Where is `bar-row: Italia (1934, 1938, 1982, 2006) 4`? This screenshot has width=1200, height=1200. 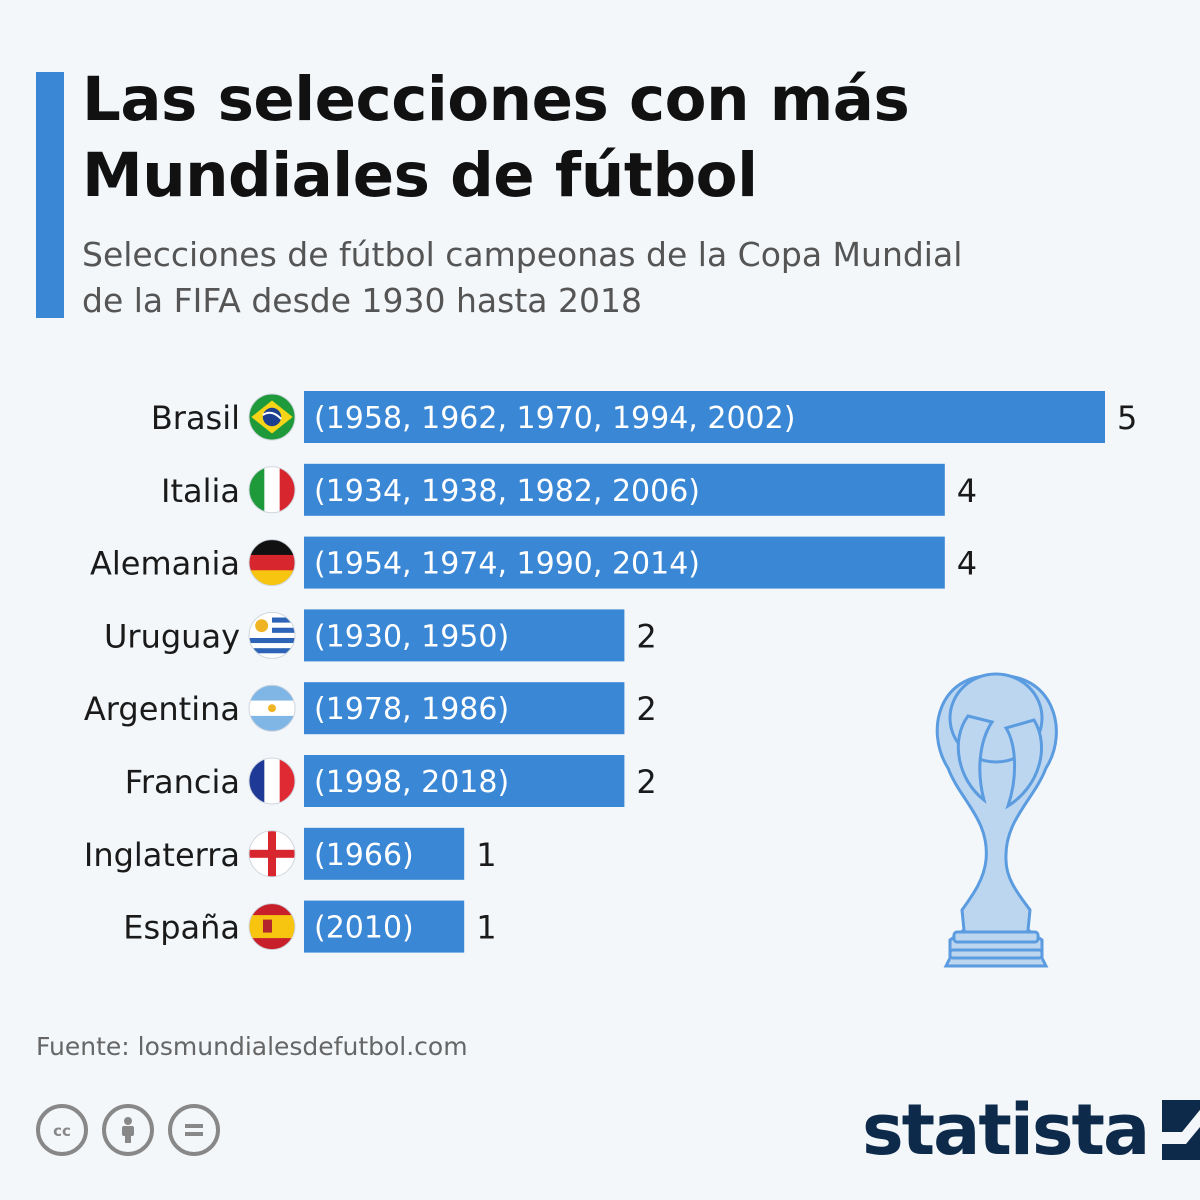 bar-row: Italia (1934, 1938, 1982, 2006) 4 is located at coordinates (569, 489).